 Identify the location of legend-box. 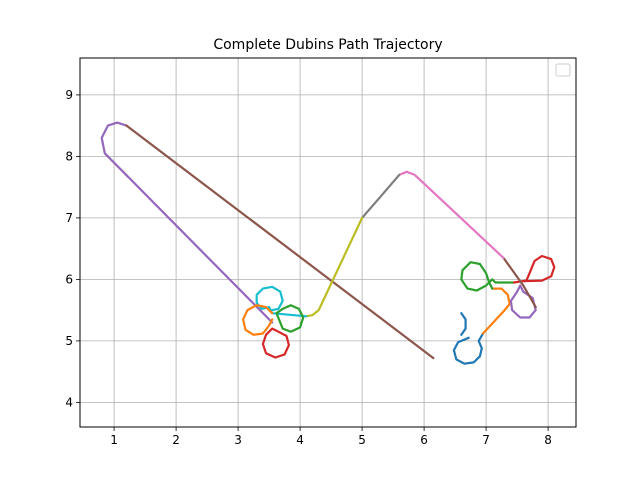
(563, 70).